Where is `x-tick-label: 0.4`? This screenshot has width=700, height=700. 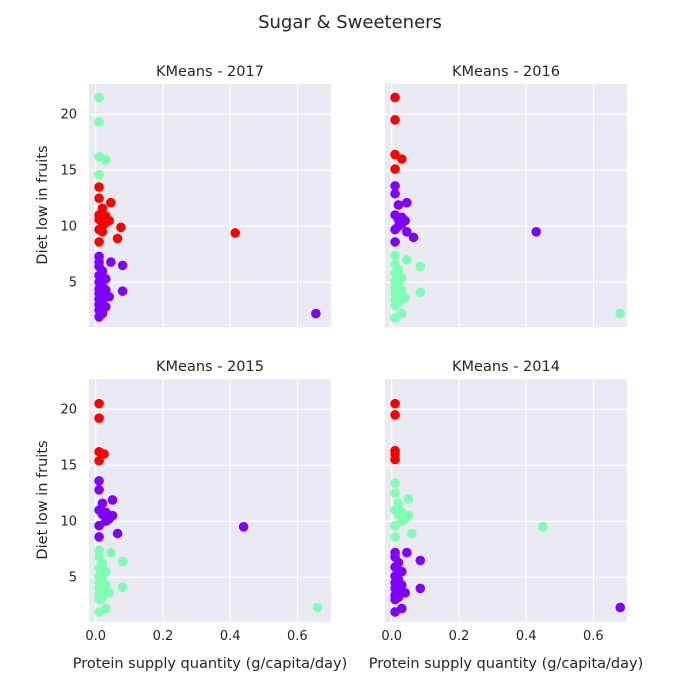
x-tick-label: 0.4 is located at coordinates (526, 636).